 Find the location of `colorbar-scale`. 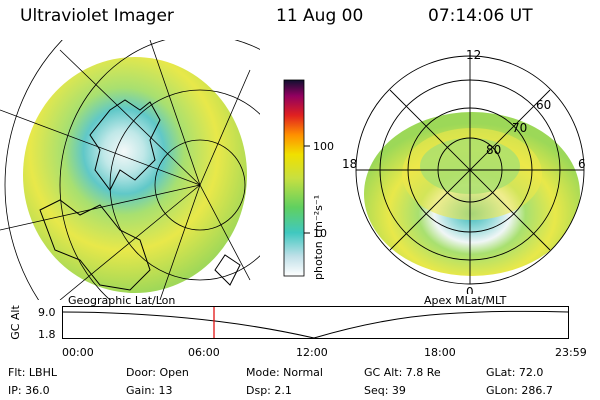

colorbar-scale is located at coordinates (294, 178).